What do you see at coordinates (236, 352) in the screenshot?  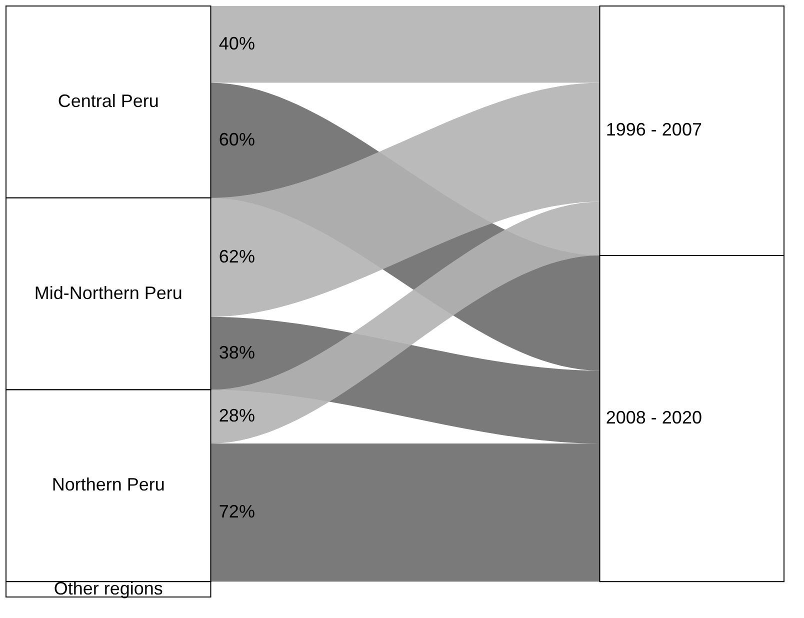 I see `data-label: 38%` at bounding box center [236, 352].